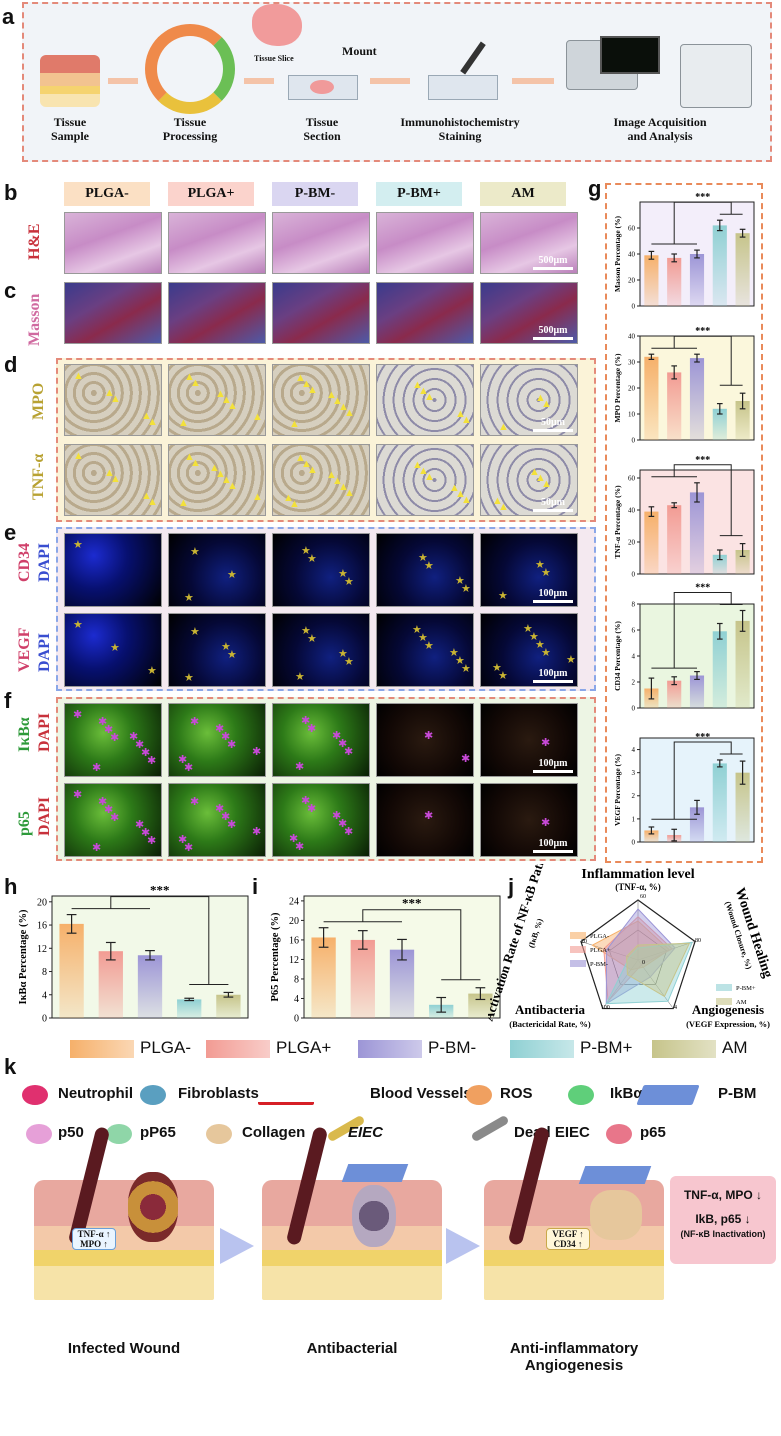 The height and width of the screenshot is (1436, 781). What do you see at coordinates (553, 424) in the screenshot?
I see `scale-bar: 50μm` at bounding box center [553, 424].